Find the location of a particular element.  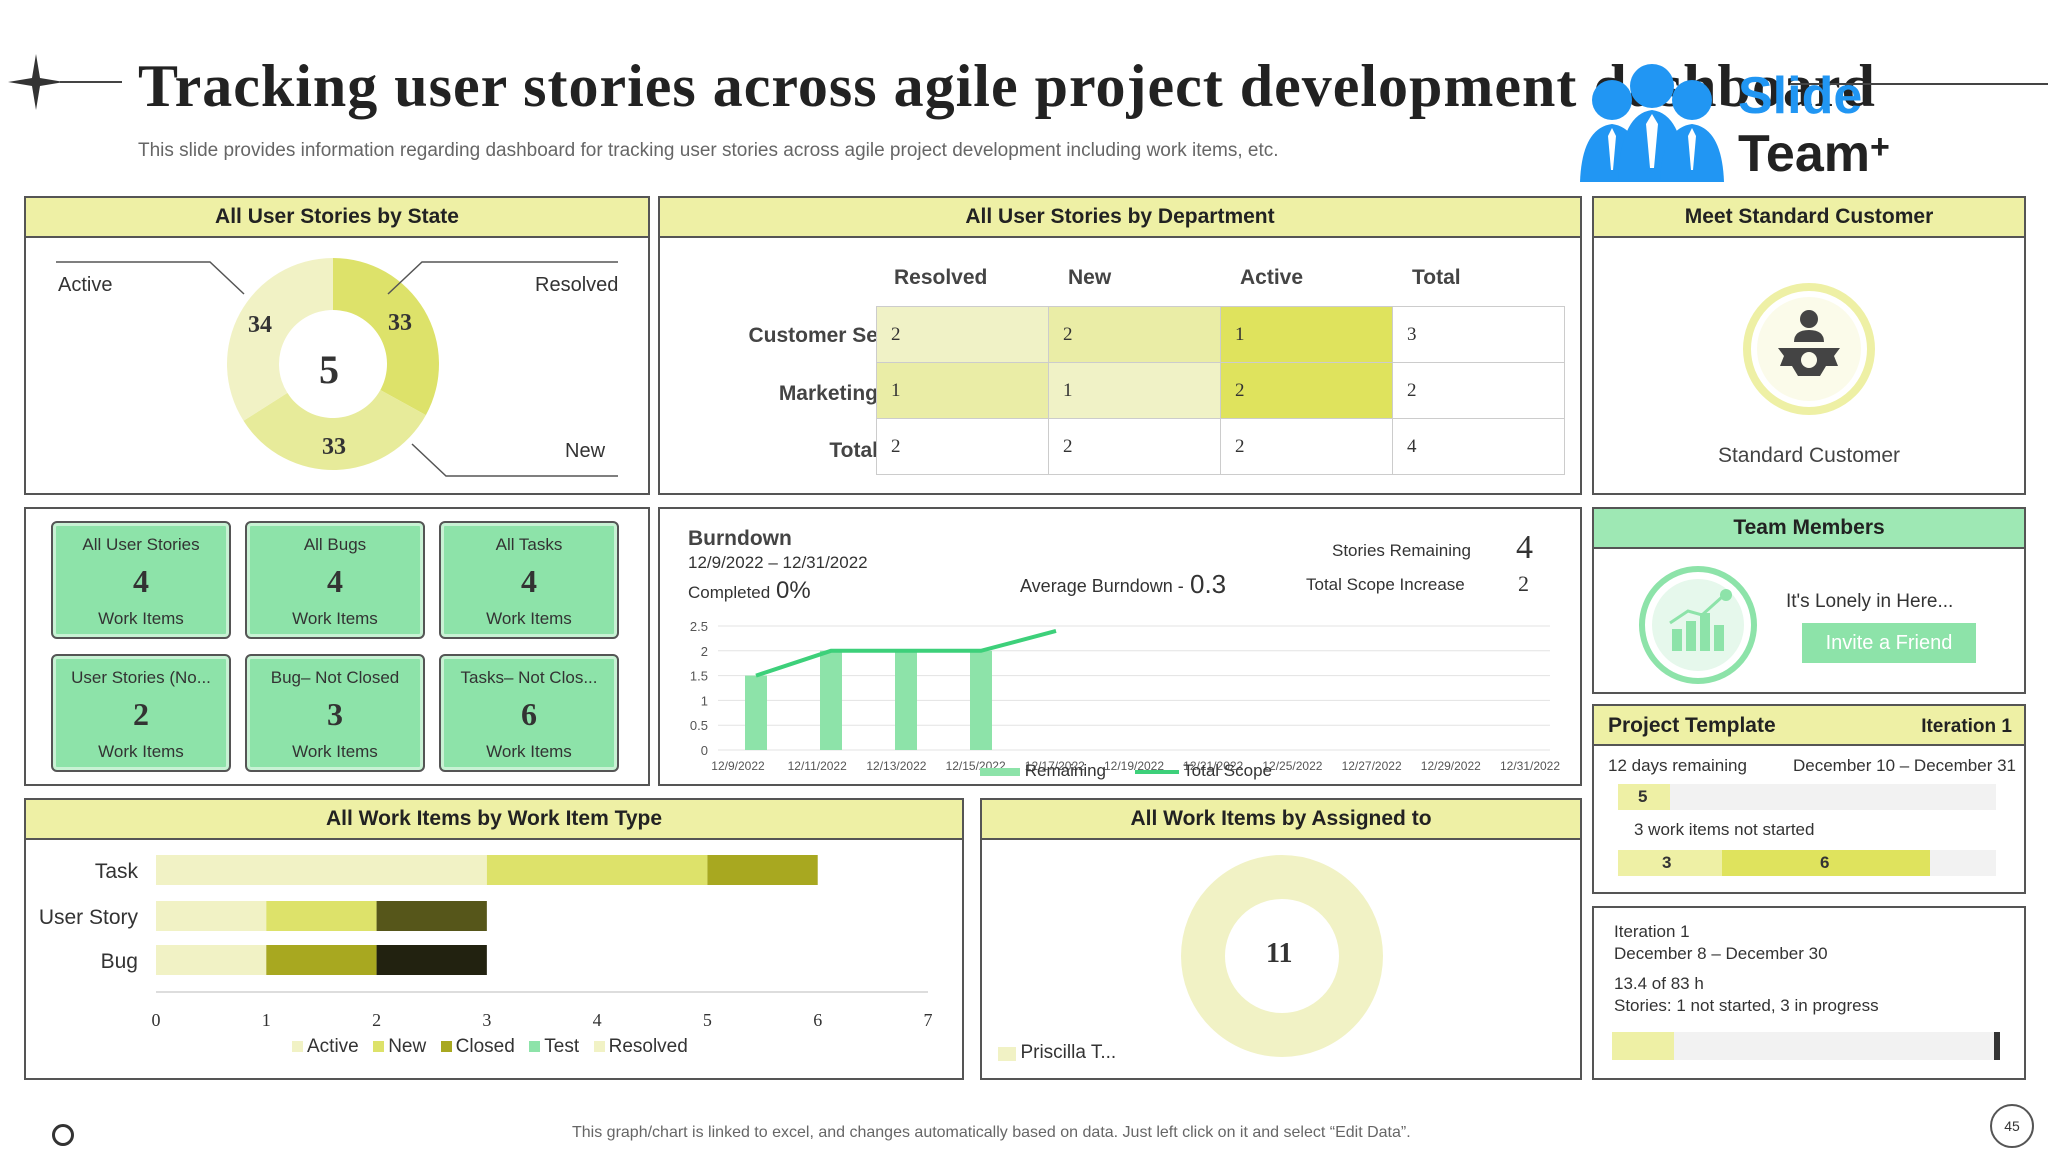

dept-row-label-marketing: Marketing is located at coordinates (828, 393).